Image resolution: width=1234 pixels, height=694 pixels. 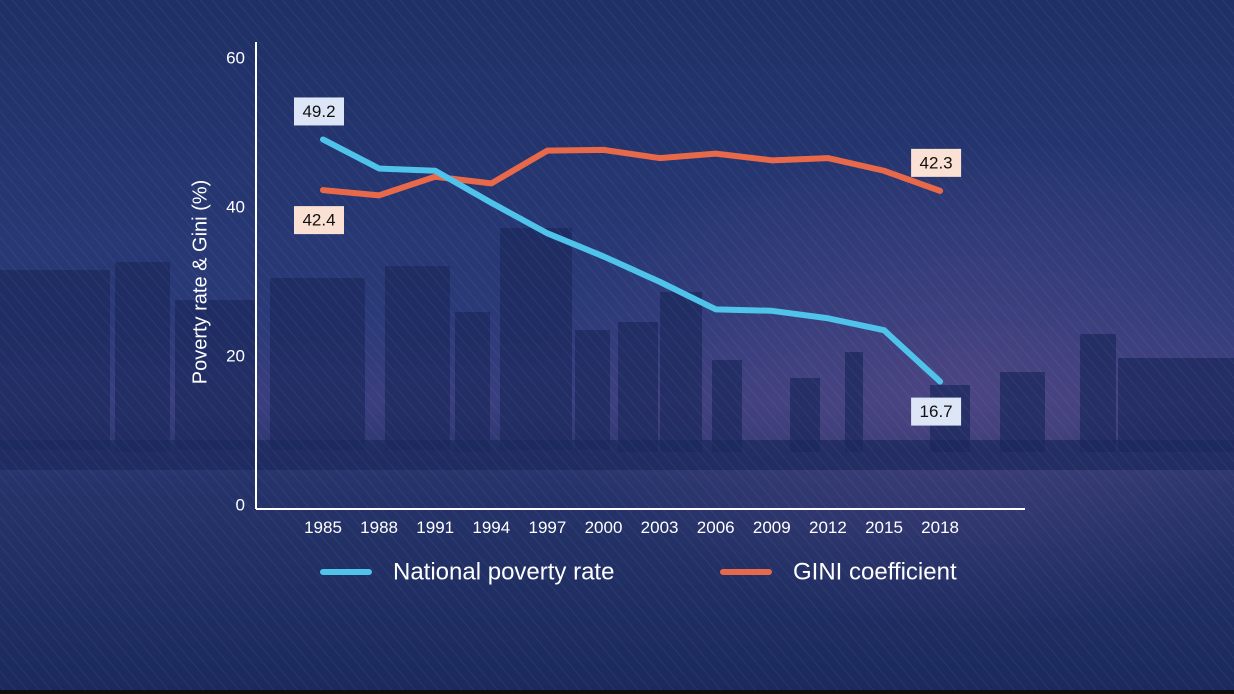 I want to click on y-tick-label: 0, so click(x=240, y=504).